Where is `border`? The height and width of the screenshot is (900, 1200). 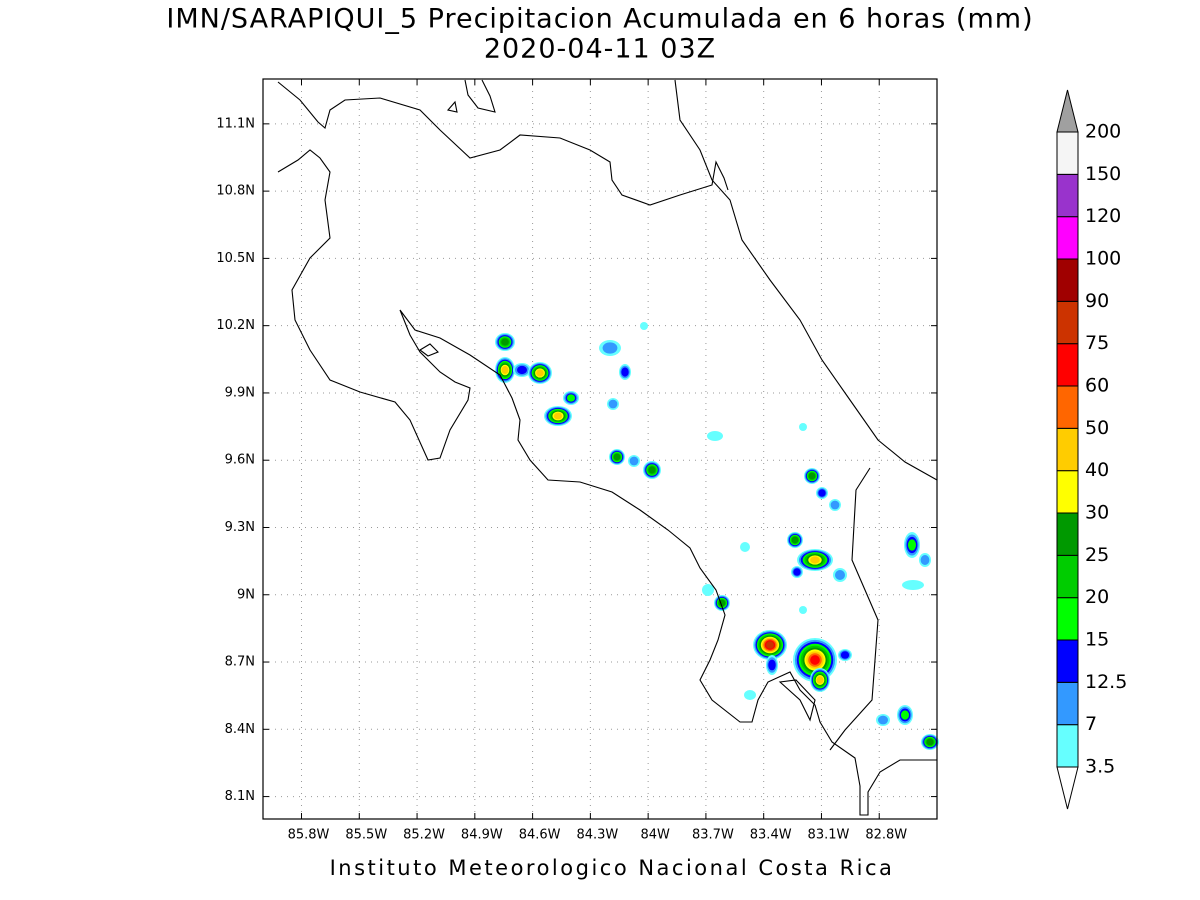 border is located at coordinates (854, 609).